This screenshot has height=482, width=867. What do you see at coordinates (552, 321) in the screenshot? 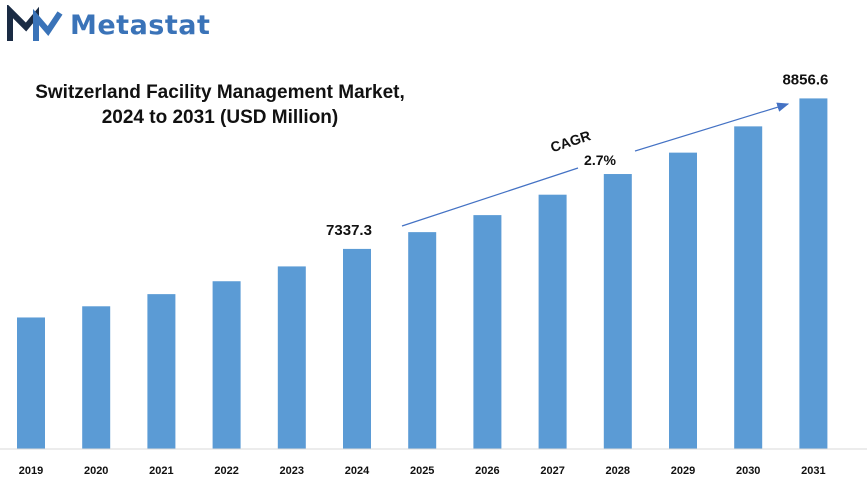
I see `bar-2027` at bounding box center [552, 321].